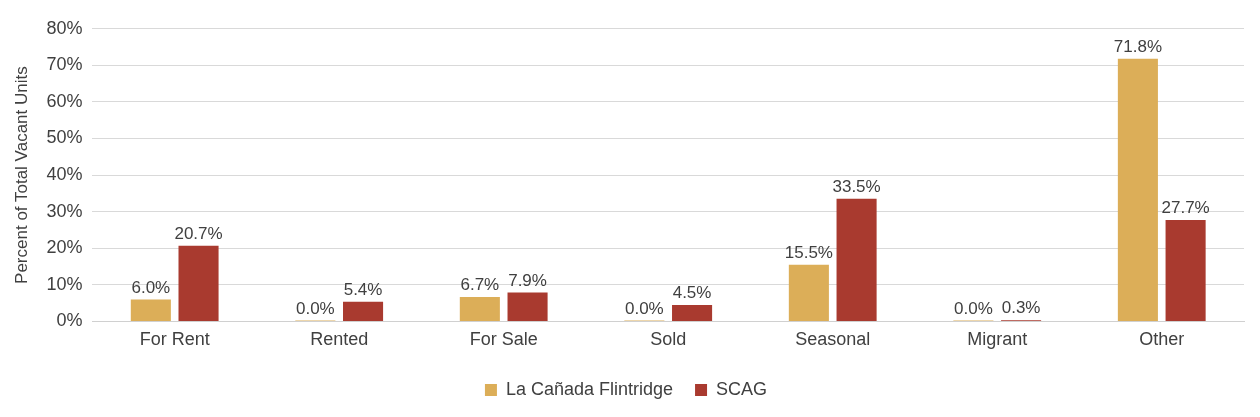 Image resolution: width=1260 pixels, height=417 pixels. I want to click on x-tick-label: For Rent, so click(174, 339).